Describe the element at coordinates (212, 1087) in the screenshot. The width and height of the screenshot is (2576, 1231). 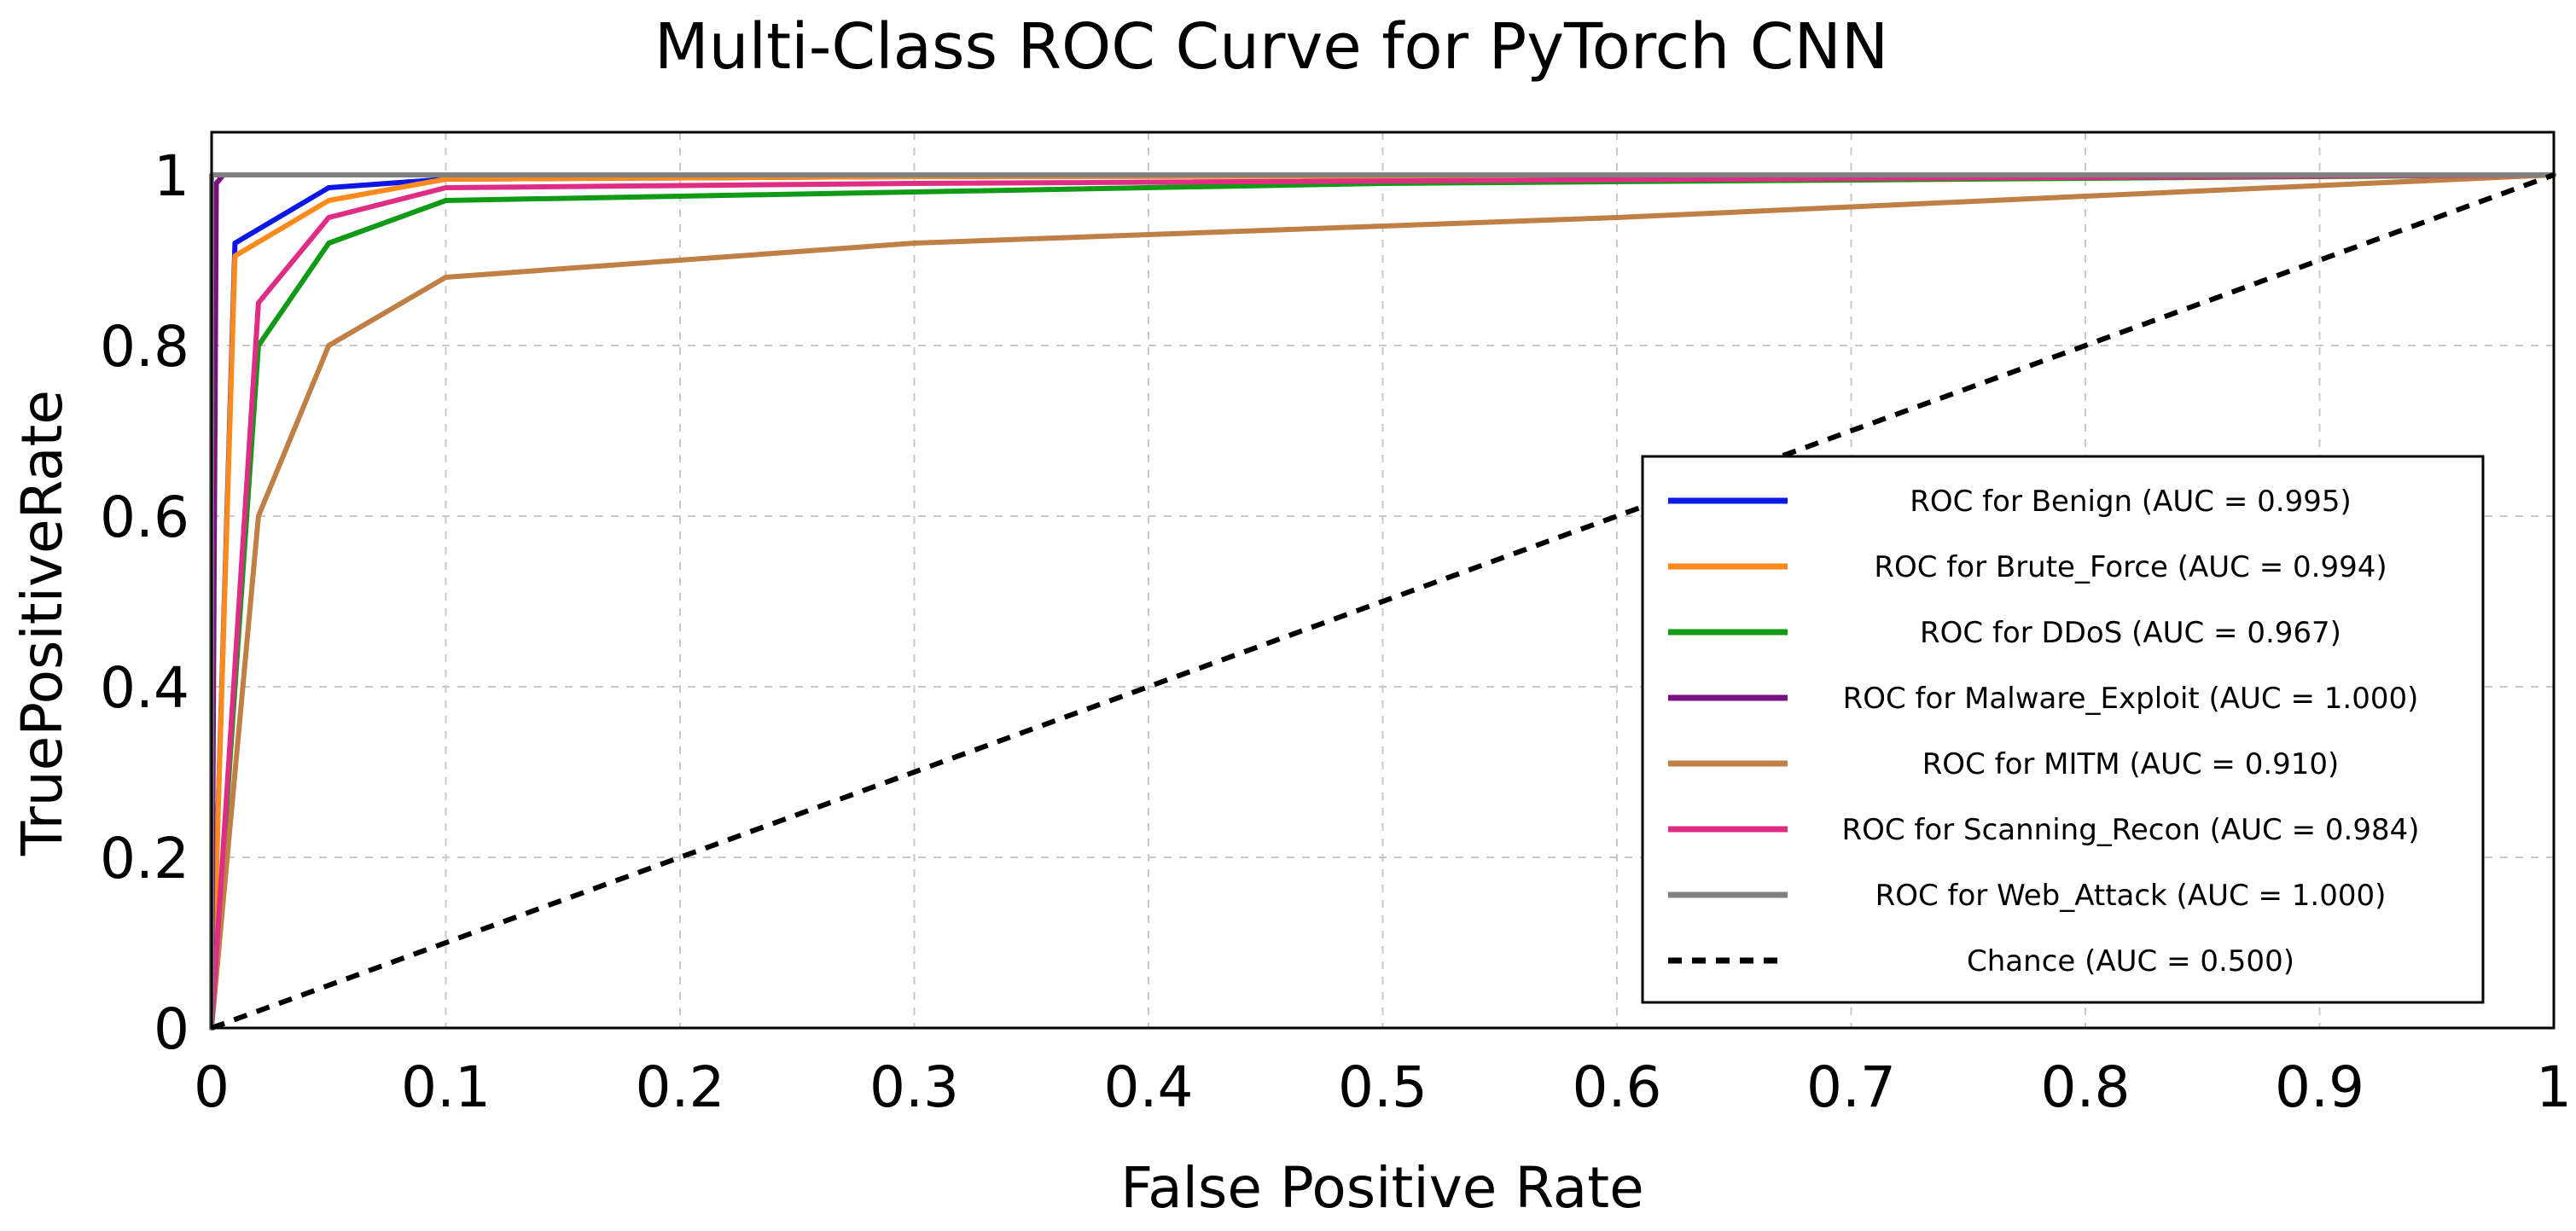
I see `x-tick-label: 0` at that location.